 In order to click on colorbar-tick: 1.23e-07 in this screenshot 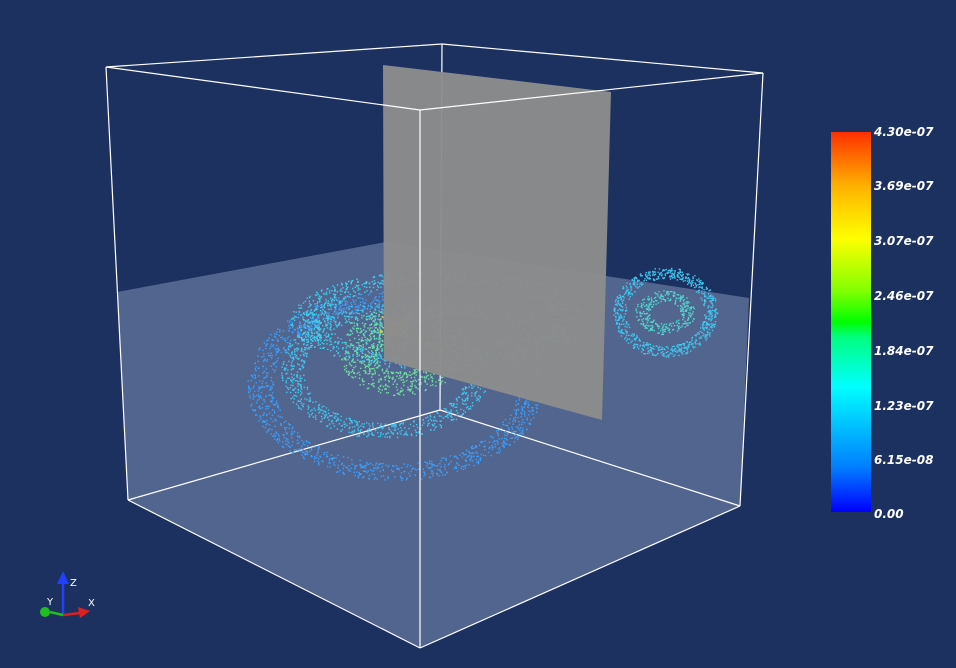, I will do `click(904, 406)`.